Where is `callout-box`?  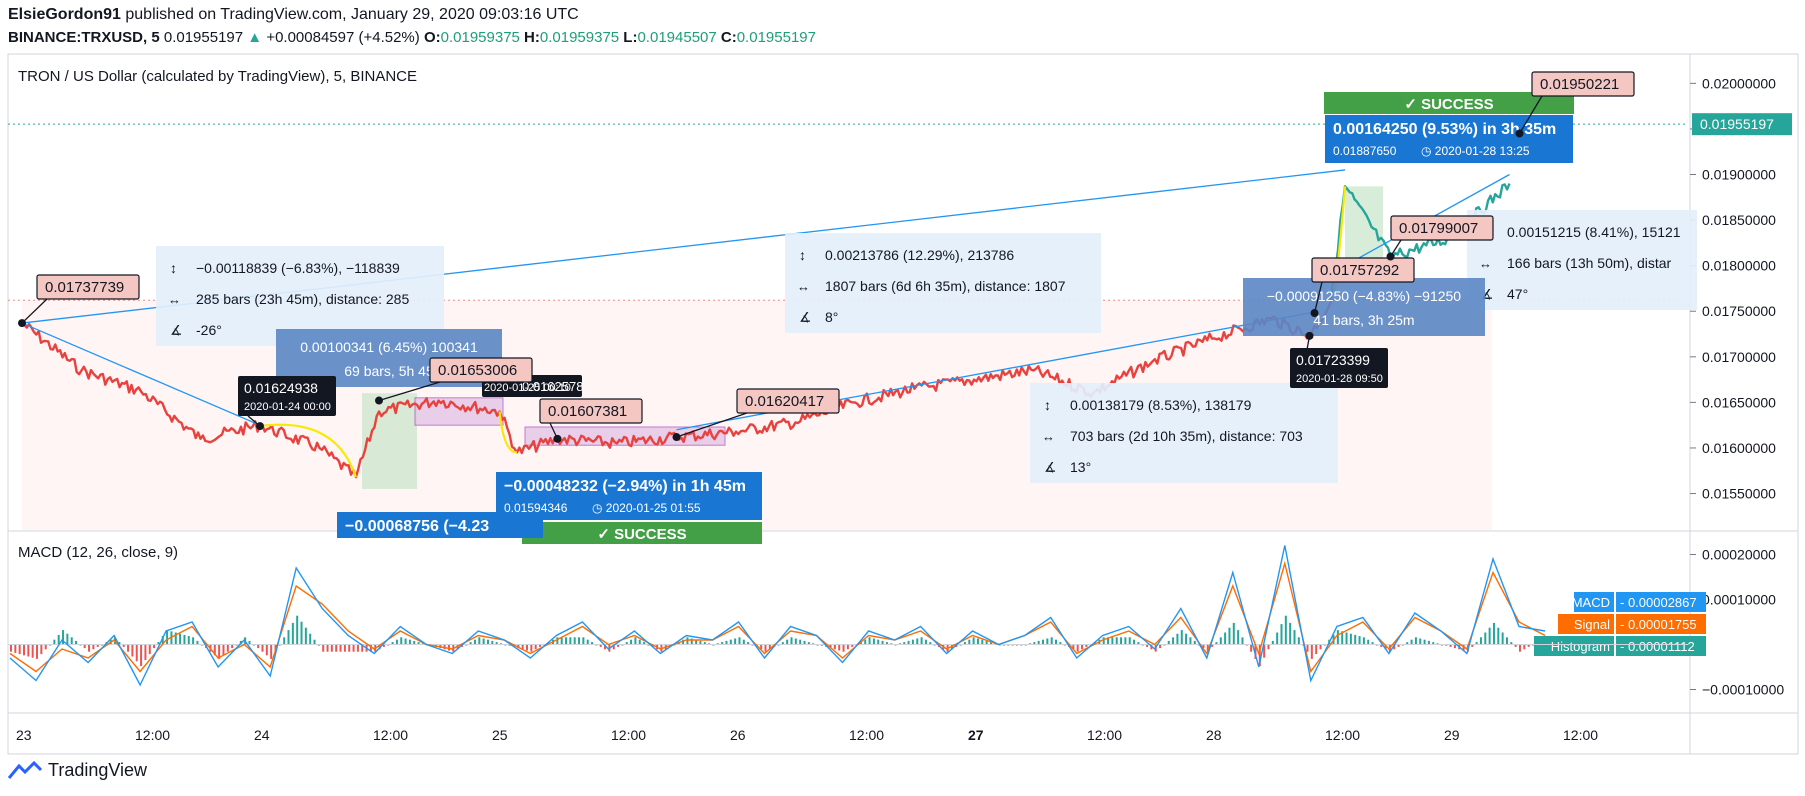 callout-box is located at coordinates (287, 396).